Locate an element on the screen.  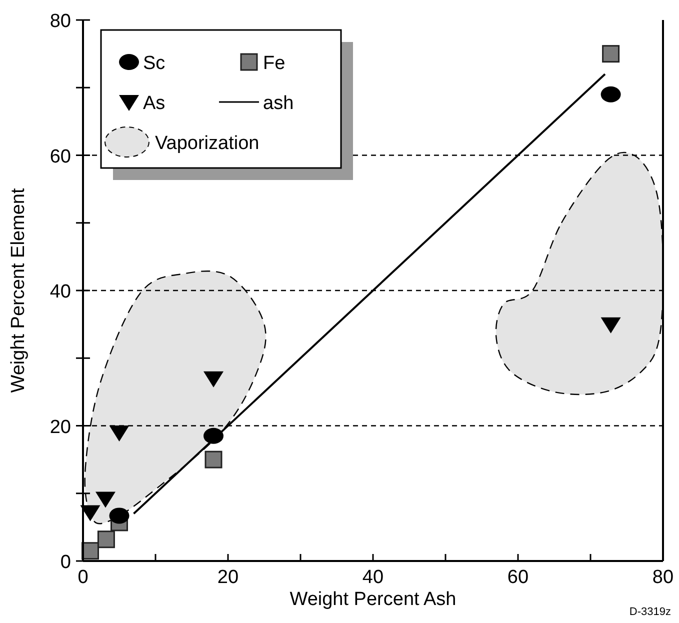
legend-label: Sc is located at coordinates (154, 63).